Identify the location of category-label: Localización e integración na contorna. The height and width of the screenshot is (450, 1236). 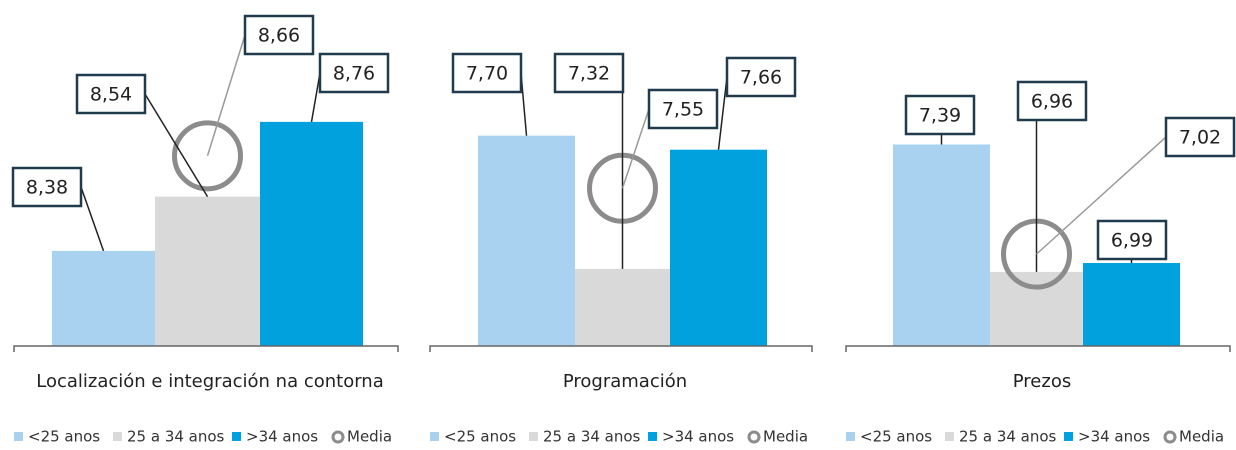
(209, 381).